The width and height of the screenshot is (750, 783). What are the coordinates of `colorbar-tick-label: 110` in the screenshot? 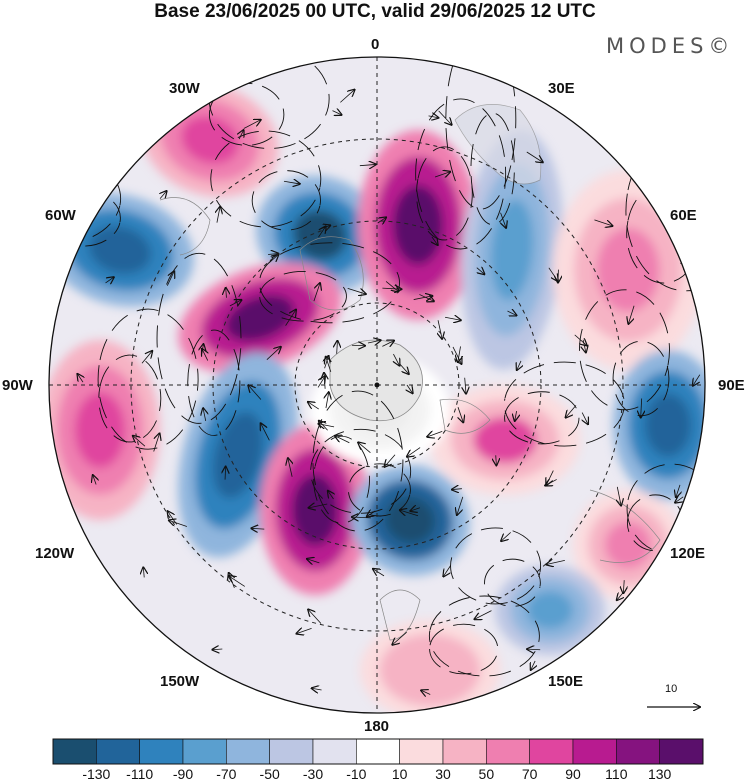 It's located at (616, 774).